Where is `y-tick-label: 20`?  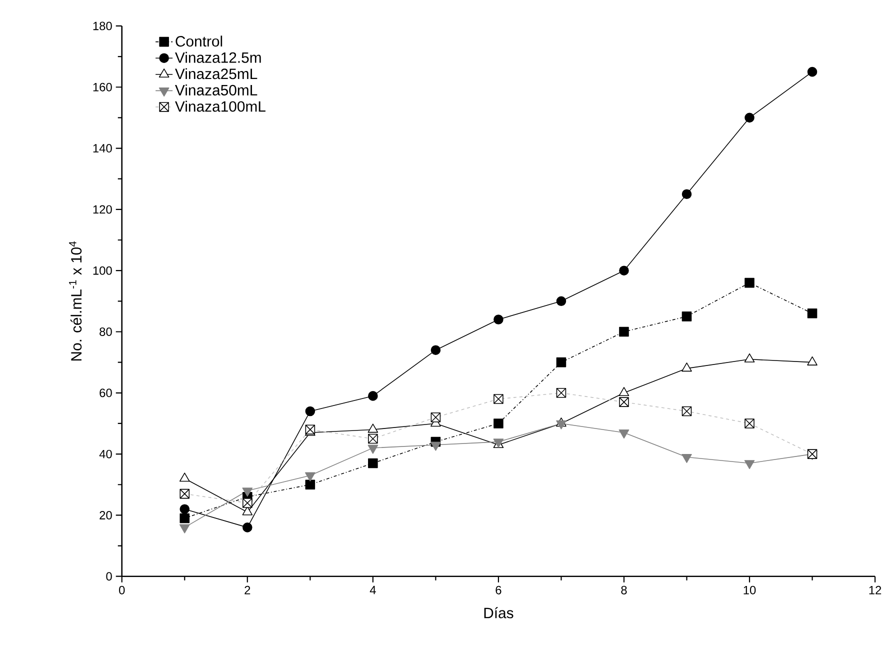 y-tick-label: 20 is located at coordinates (106, 515).